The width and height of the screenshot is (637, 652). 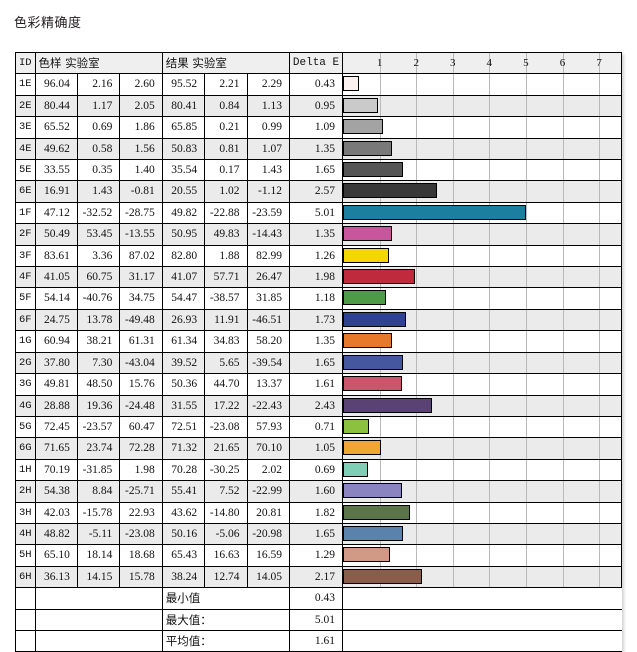 What do you see at coordinates (316, 84) in the screenshot?
I see `cell-delta-e: 0.43` at bounding box center [316, 84].